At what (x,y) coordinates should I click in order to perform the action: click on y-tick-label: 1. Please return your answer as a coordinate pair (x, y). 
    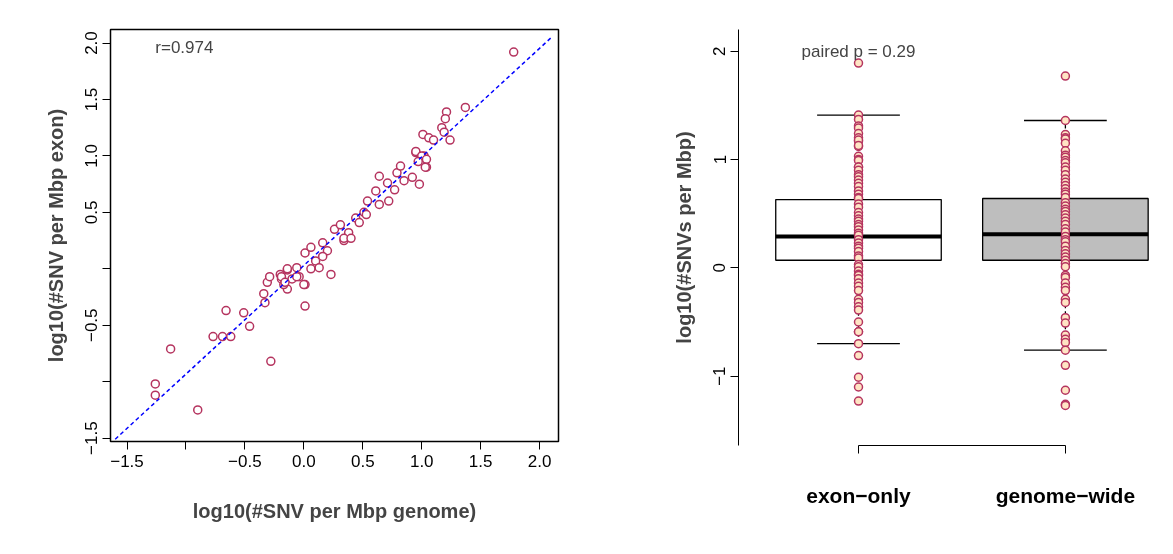
    Looking at the image, I should click on (720, 159).